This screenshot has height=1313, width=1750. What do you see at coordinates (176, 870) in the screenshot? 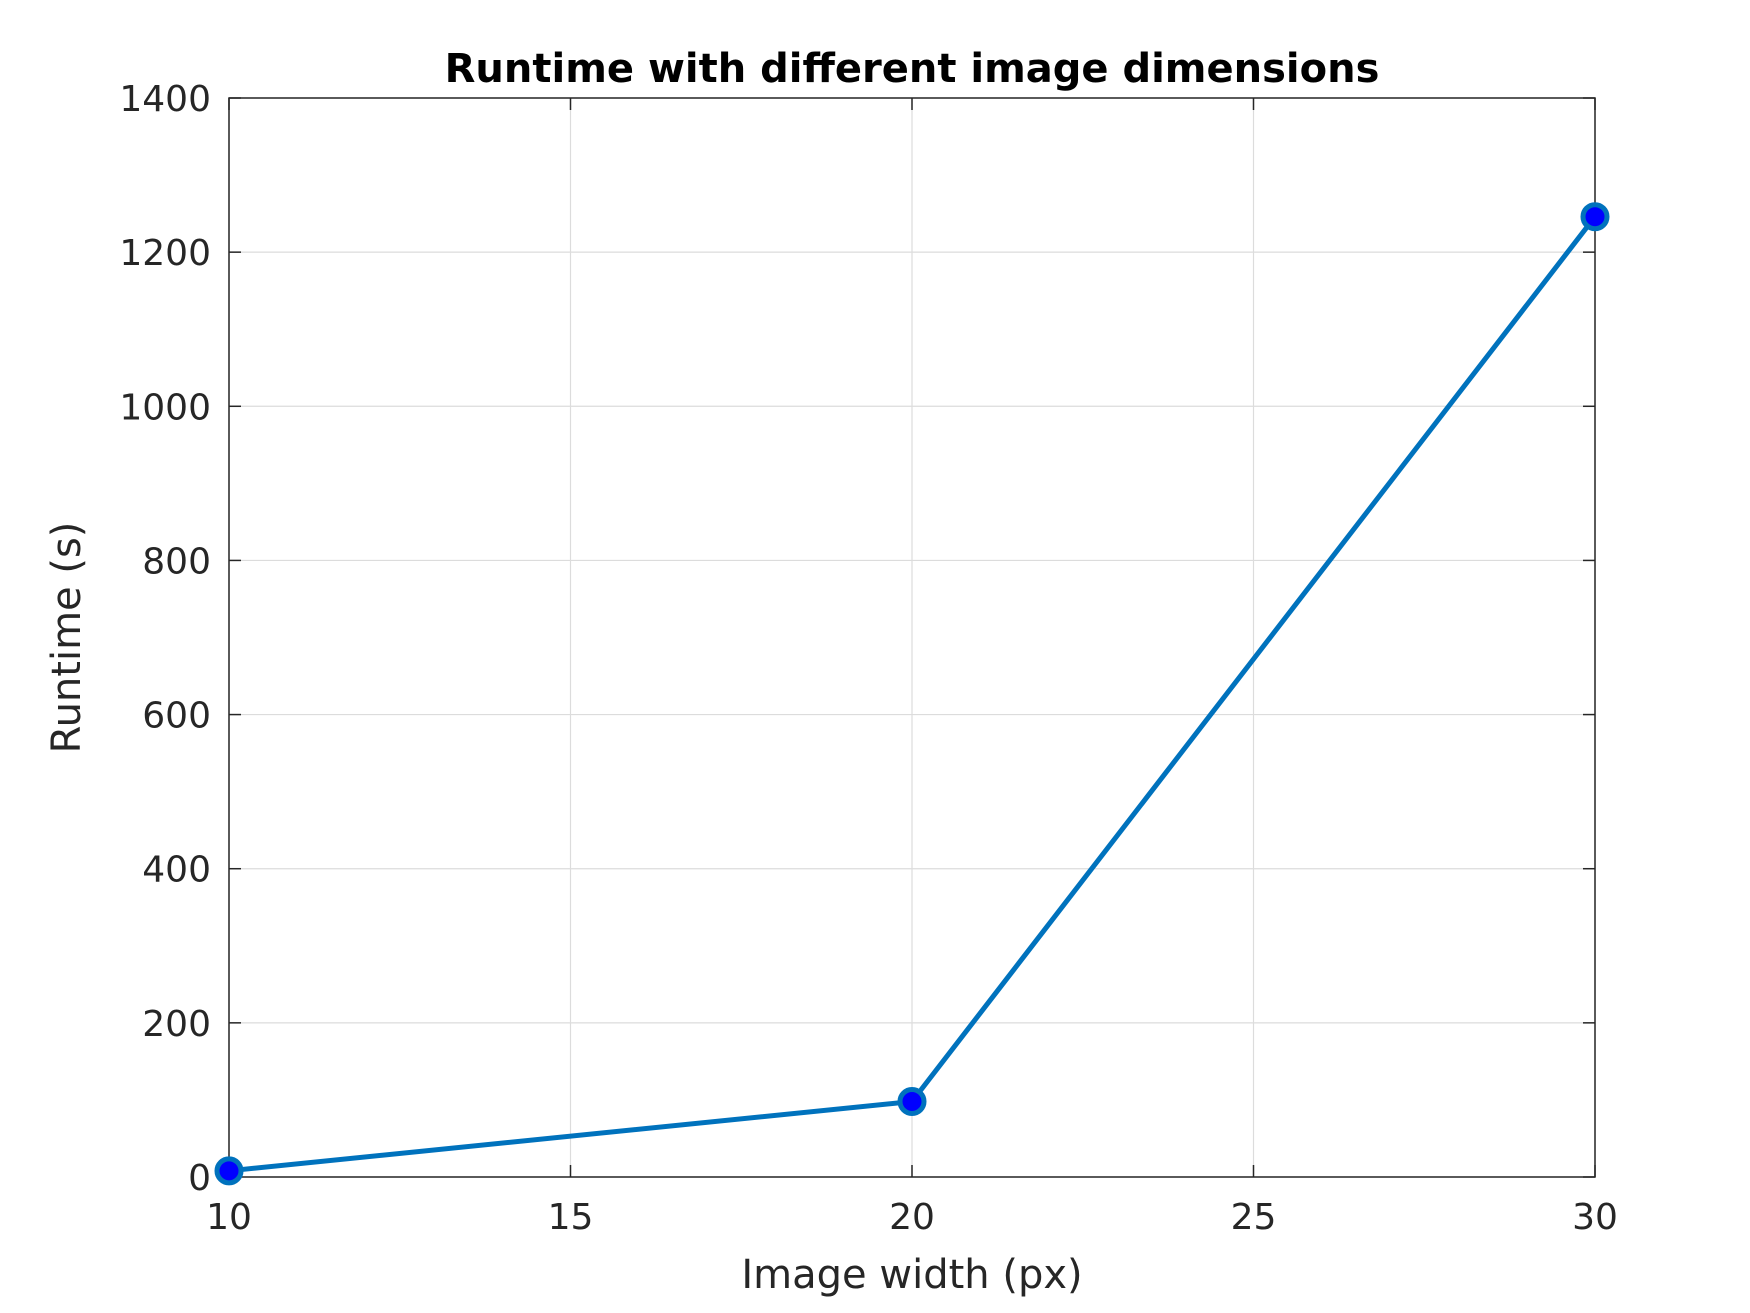
I see `y-tick-label: 400` at bounding box center [176, 870].